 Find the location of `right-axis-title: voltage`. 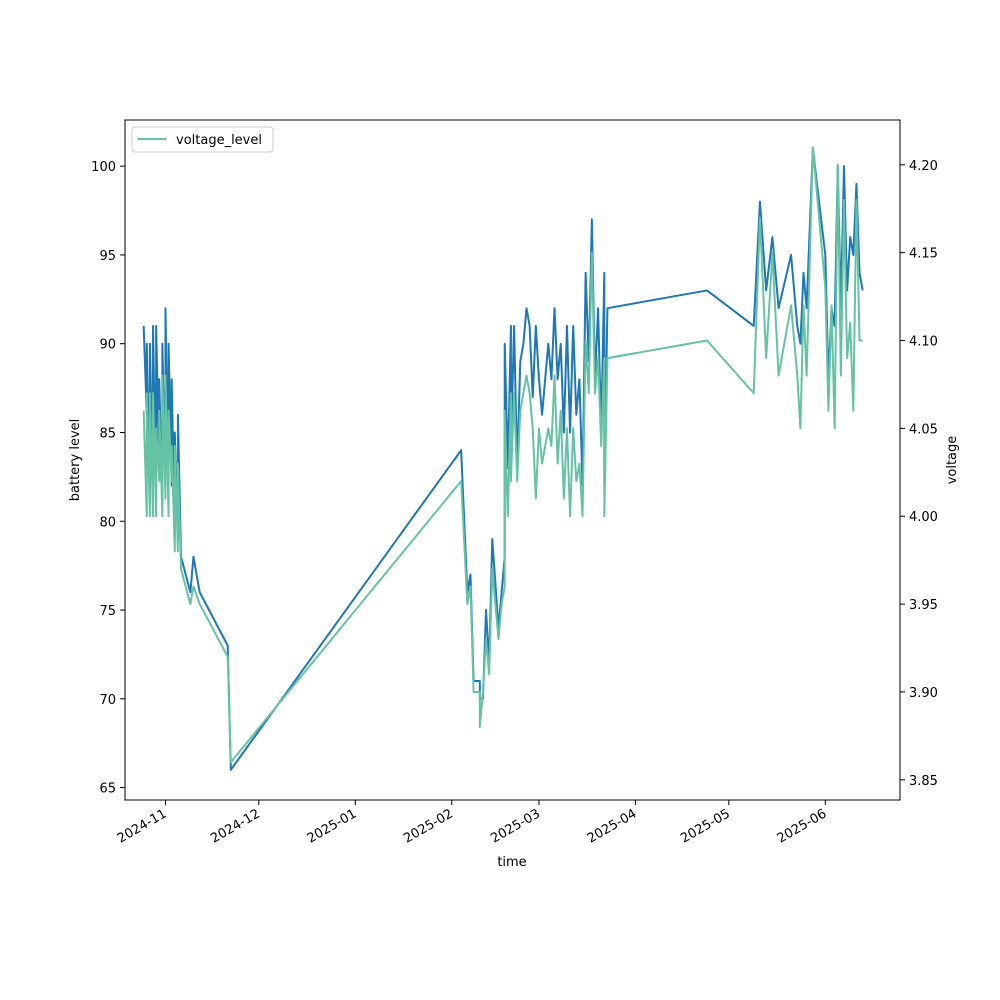

right-axis-title: voltage is located at coordinates (952, 460).